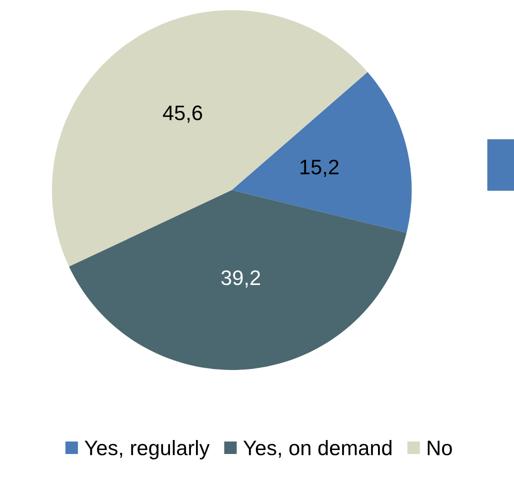  Describe the element at coordinates (322, 152) in the screenshot. I see `pie-slice` at that location.